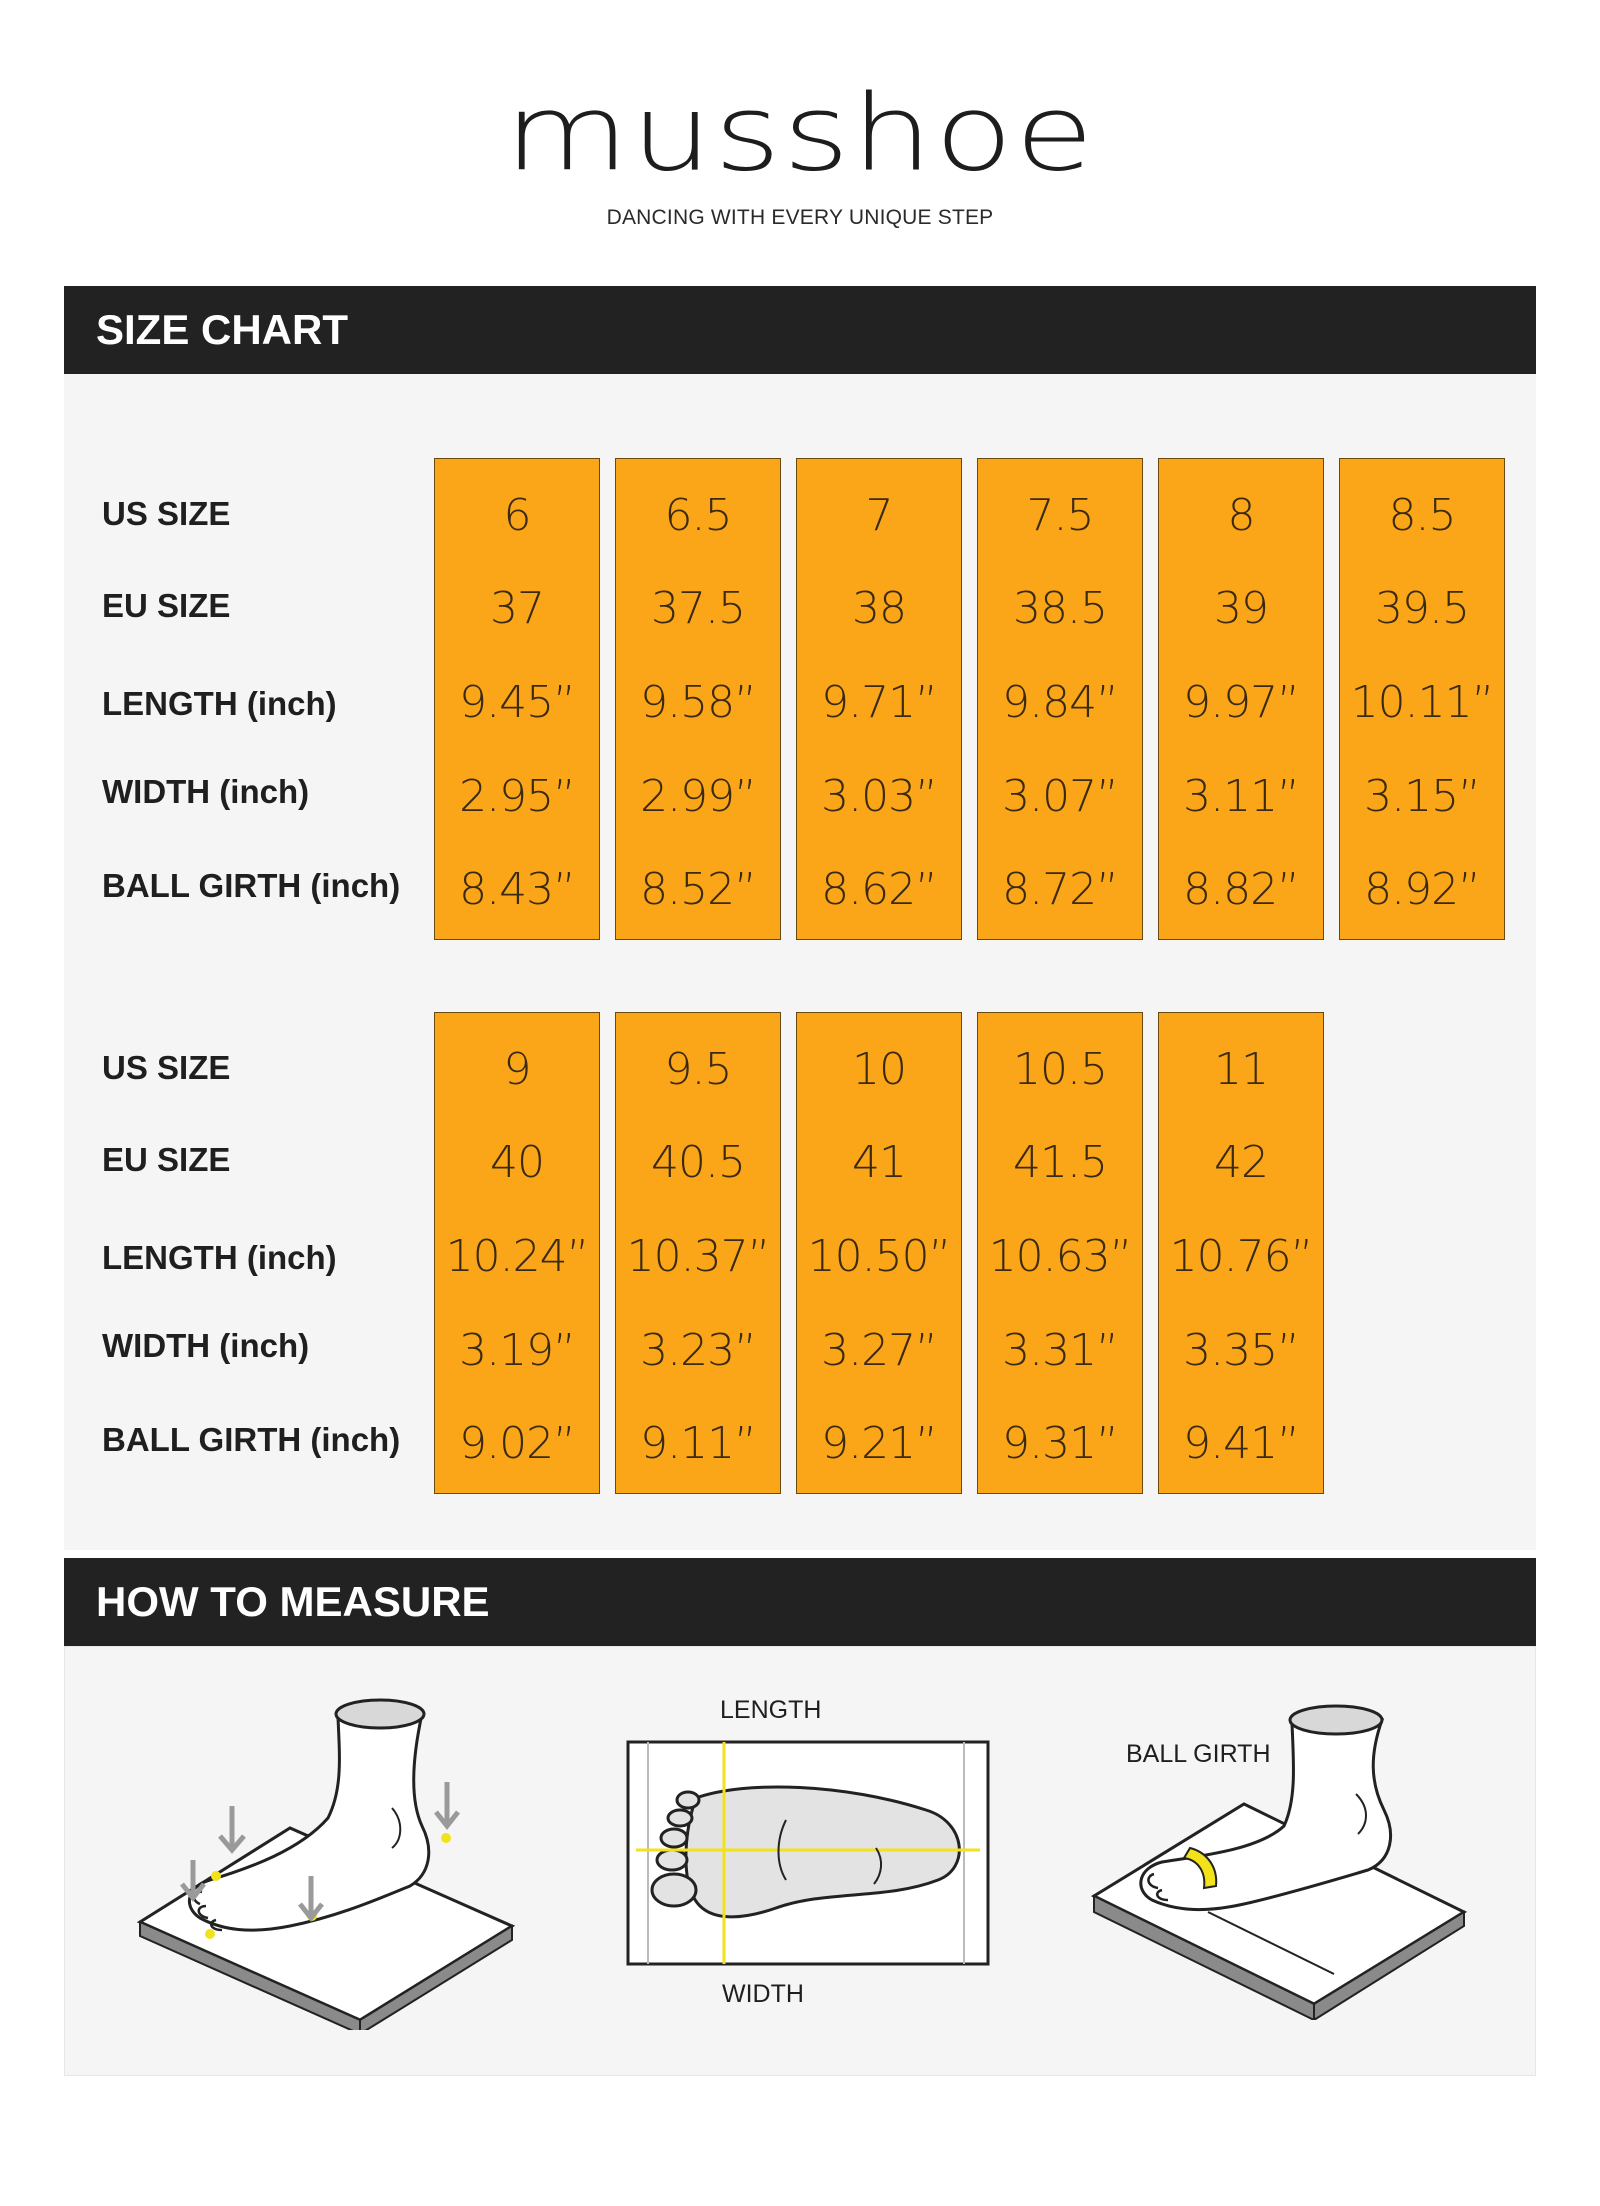  Describe the element at coordinates (1060, 515) in the screenshot. I see `cell-us-size: 7.5` at that location.